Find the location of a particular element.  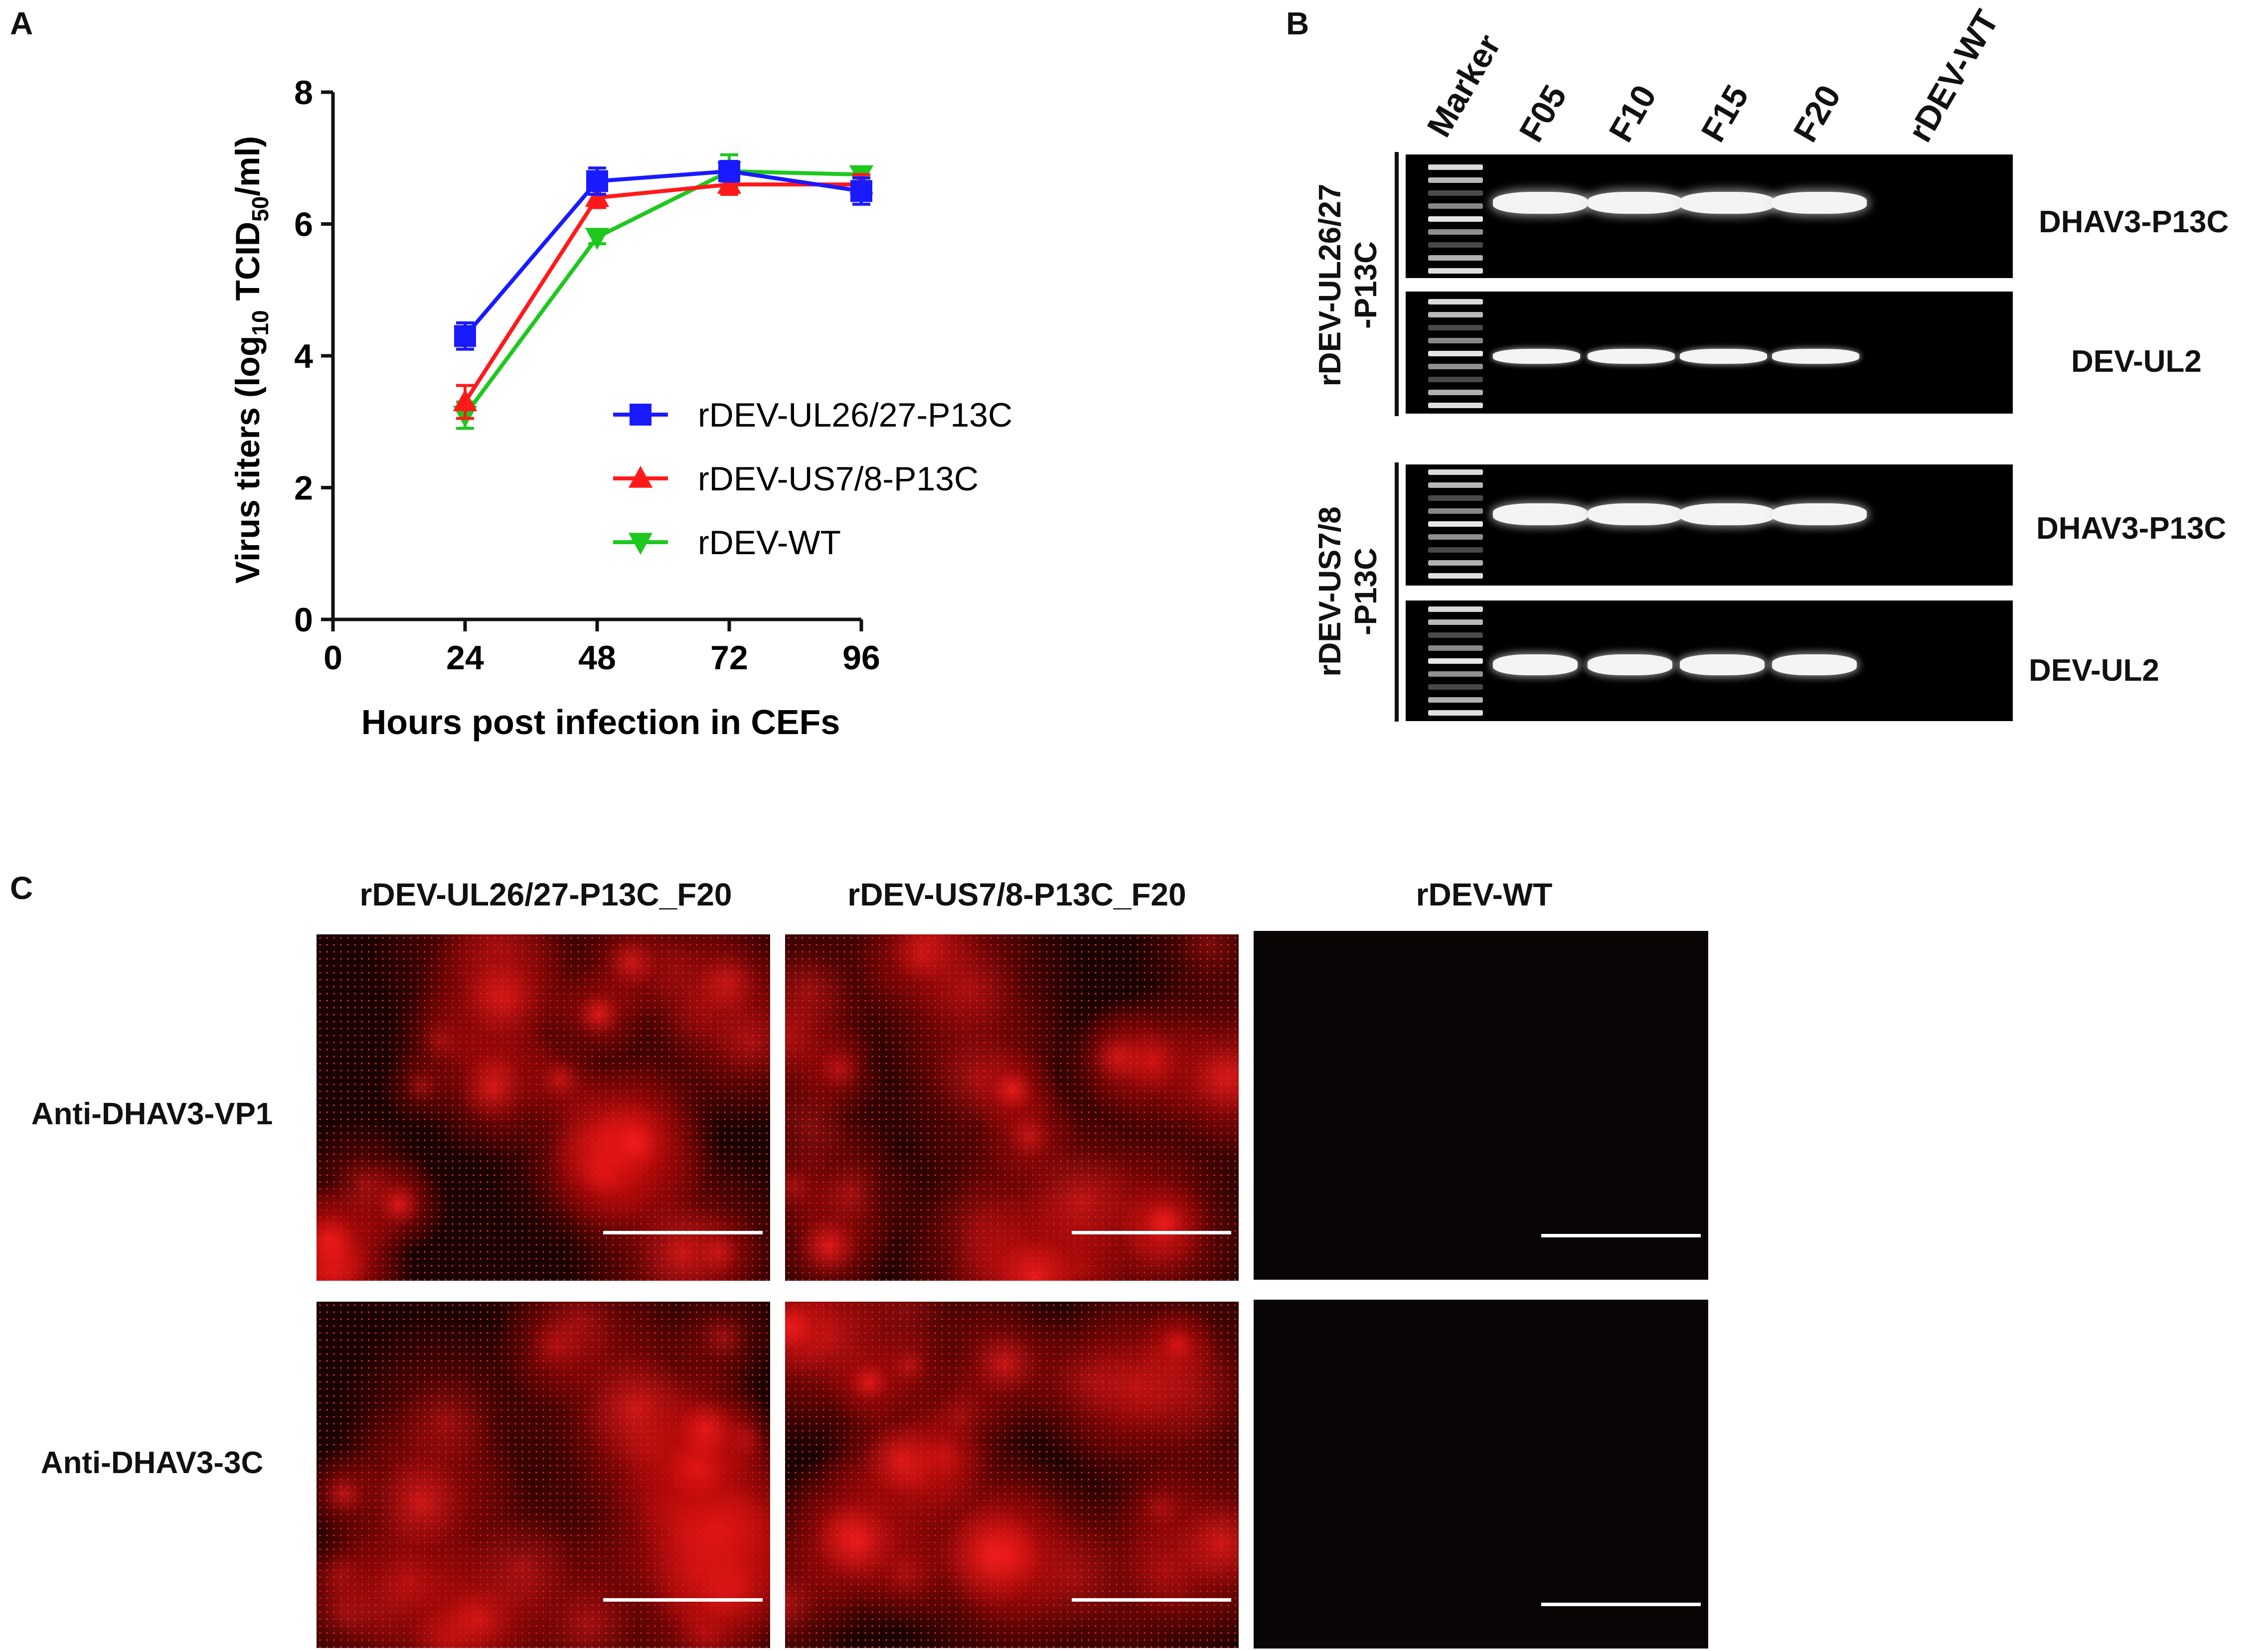

group2-label: rDEV-US7/8 -P13C is located at coordinates (1348, 592).